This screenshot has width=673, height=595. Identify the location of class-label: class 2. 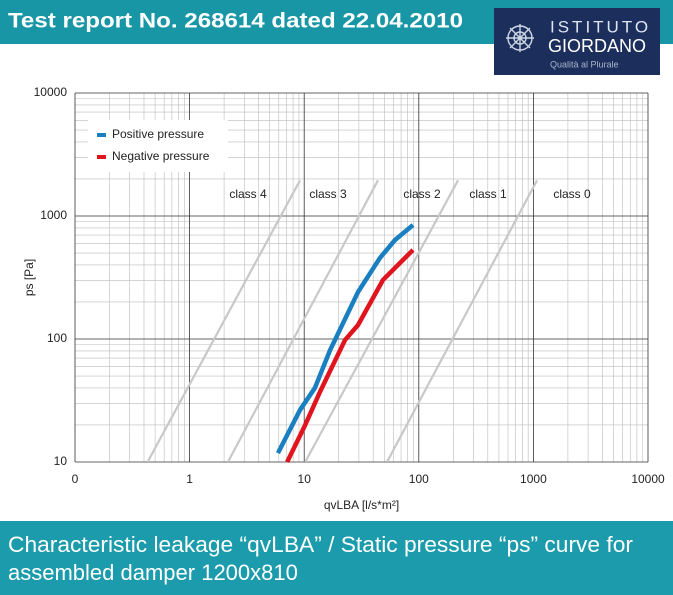
(422, 194).